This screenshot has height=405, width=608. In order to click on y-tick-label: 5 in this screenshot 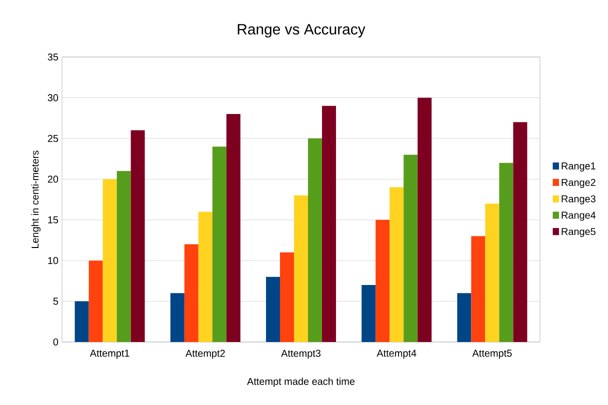, I will do `click(55, 301)`.